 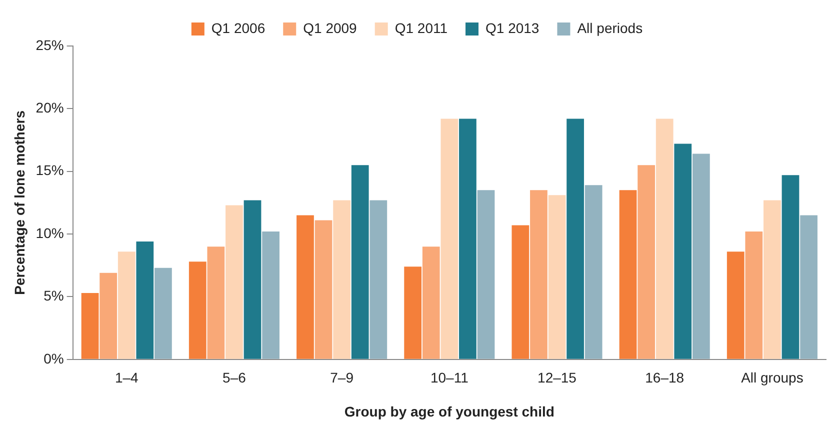 What do you see at coordinates (238, 28) in the screenshot?
I see `legend-label: Q1 2006` at bounding box center [238, 28].